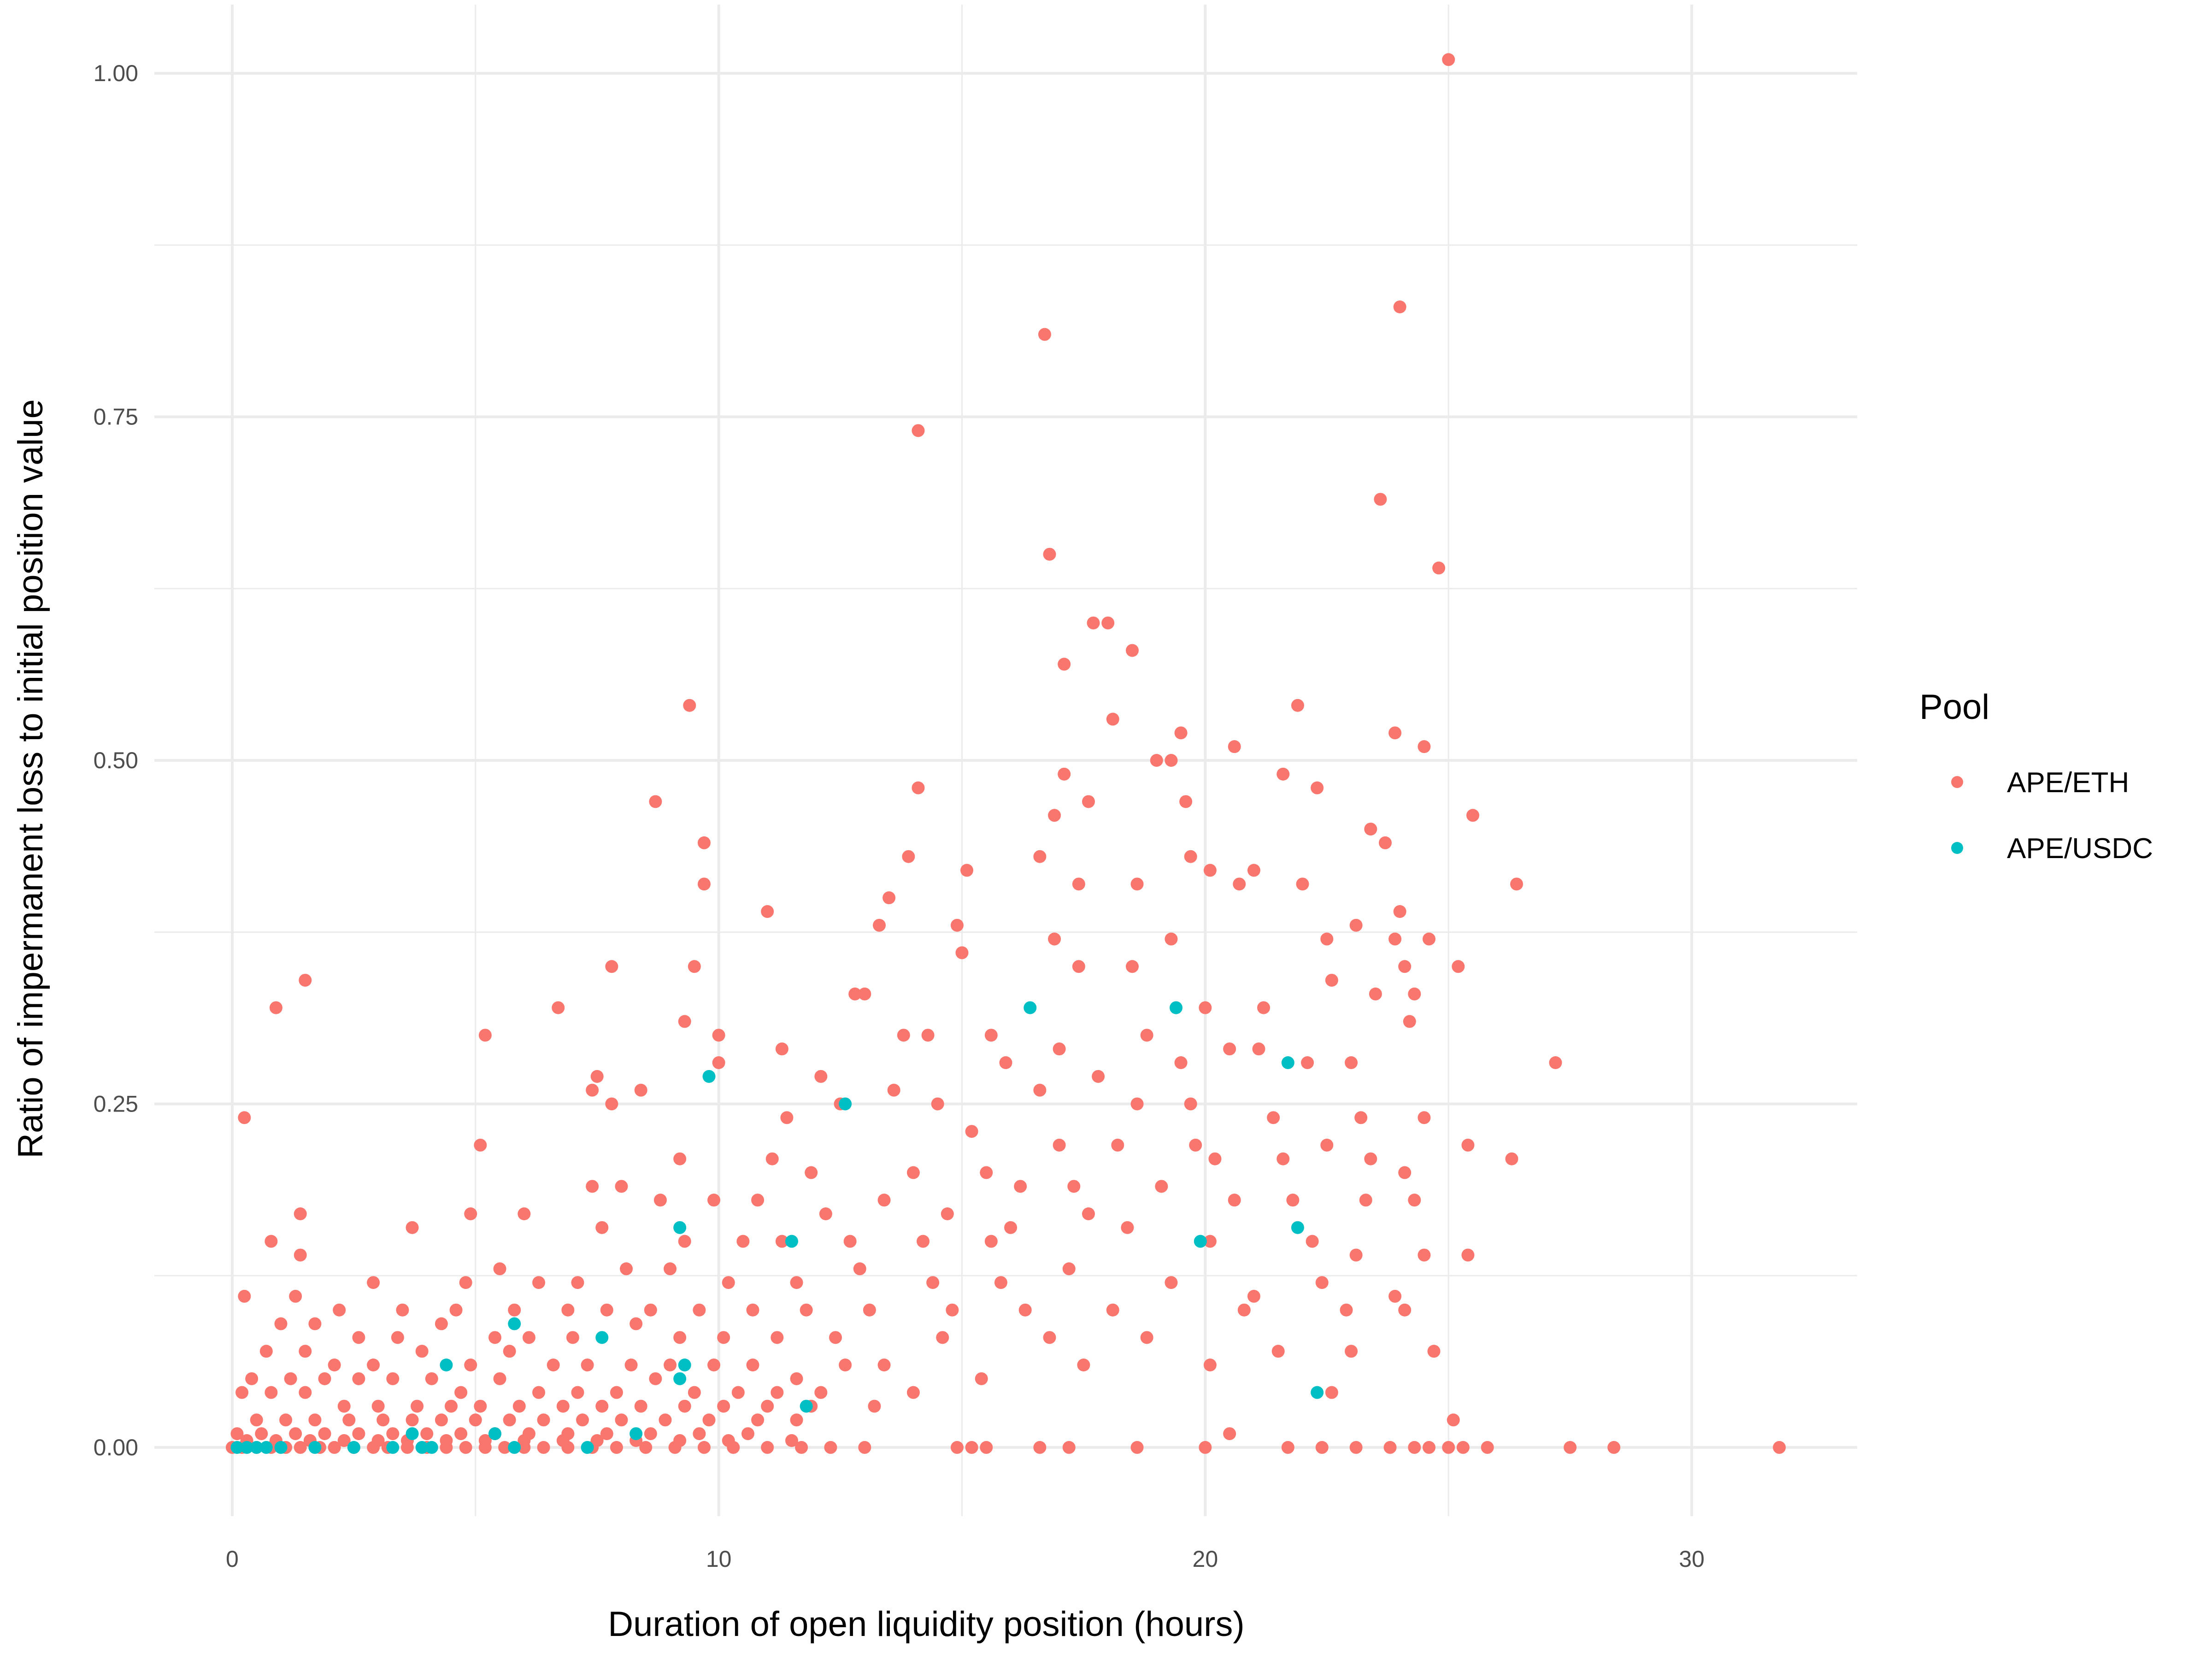 The width and height of the screenshot is (2212, 1659). What do you see at coordinates (116, 73) in the screenshot?
I see `y-tick-label: 1.00` at bounding box center [116, 73].